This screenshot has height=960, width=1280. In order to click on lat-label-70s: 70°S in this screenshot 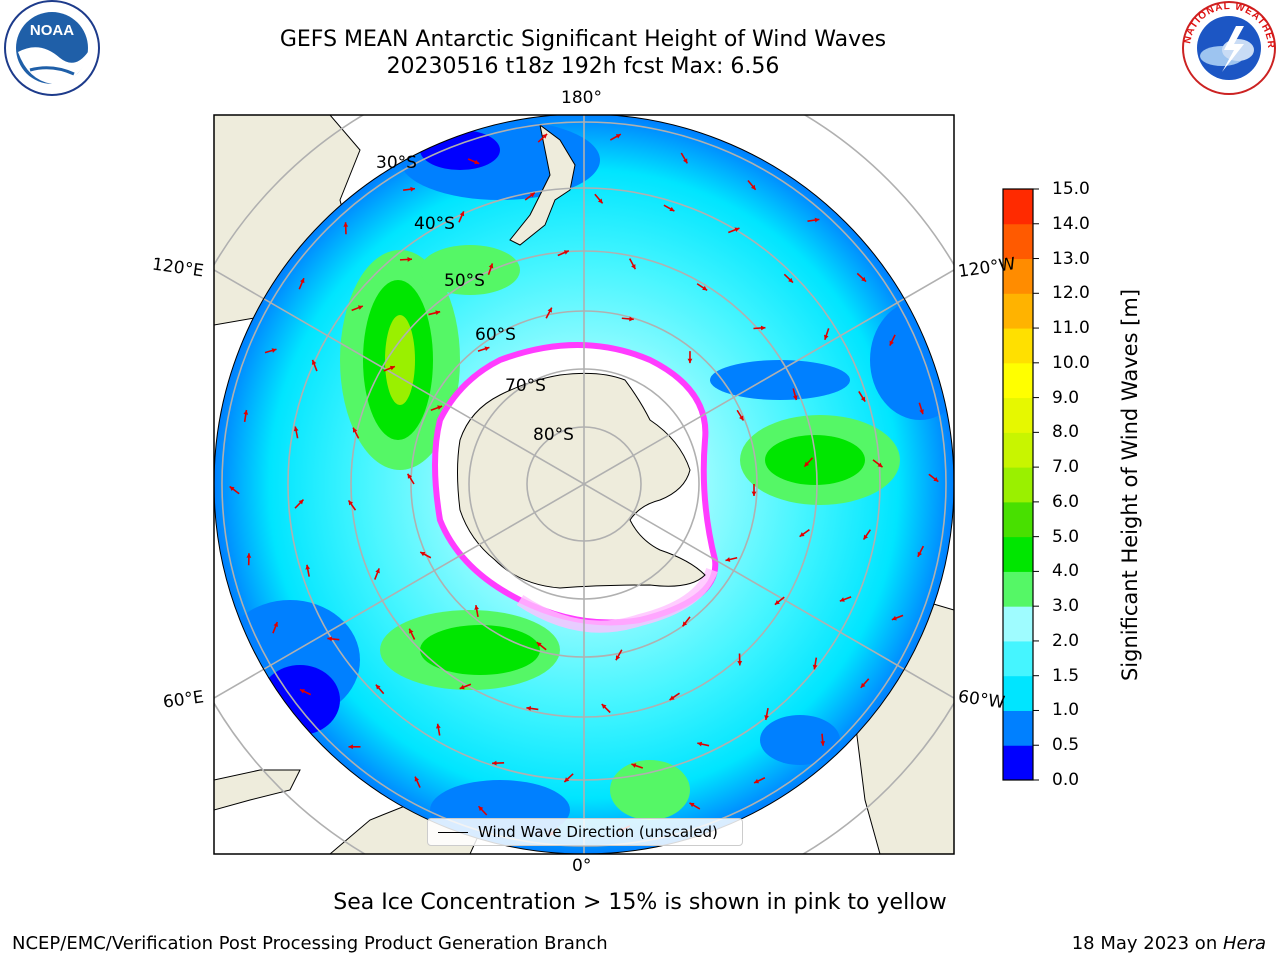, I will do `click(525, 386)`.